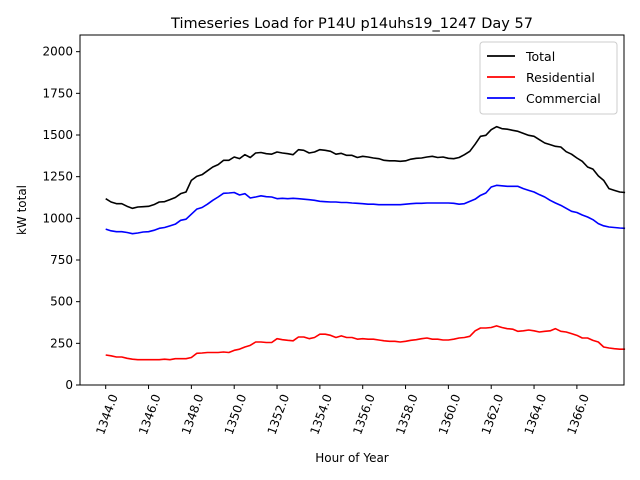  Describe the element at coordinates (364, 414) in the screenshot. I see `x-tick-label: 1356.0` at that location.